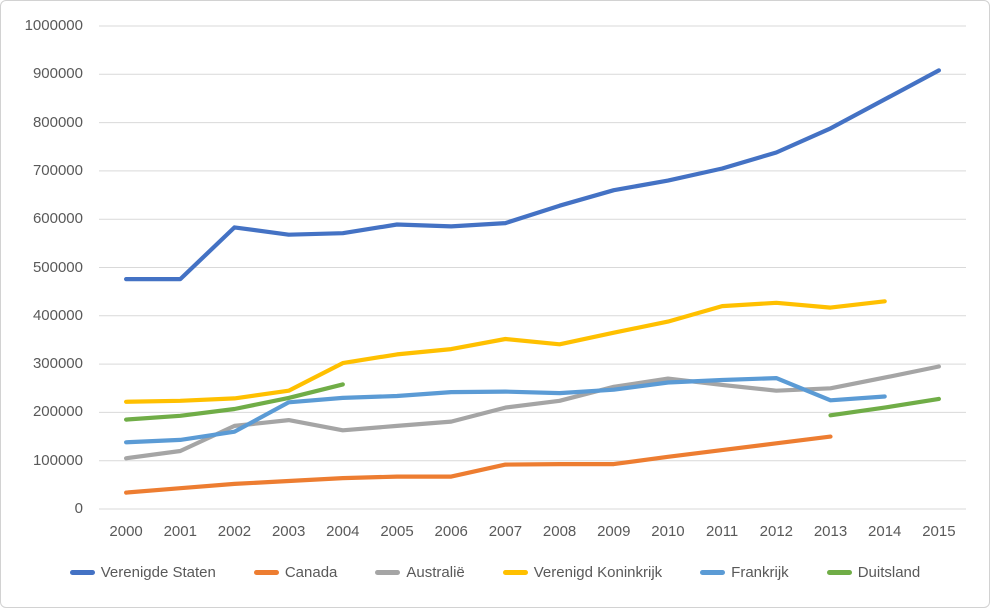 This screenshot has width=990, height=608. Describe the element at coordinates (668, 531) in the screenshot. I see `x-tick-label: 2010` at that location.